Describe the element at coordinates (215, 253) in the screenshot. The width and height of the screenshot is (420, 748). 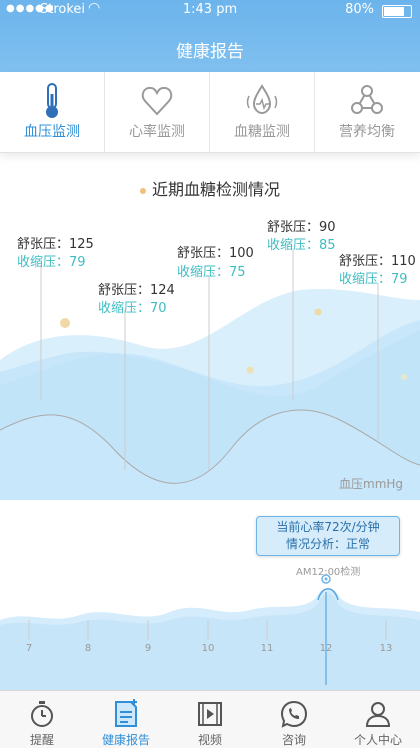
I see `reading-diastolic: 舒张压：100` at that location.